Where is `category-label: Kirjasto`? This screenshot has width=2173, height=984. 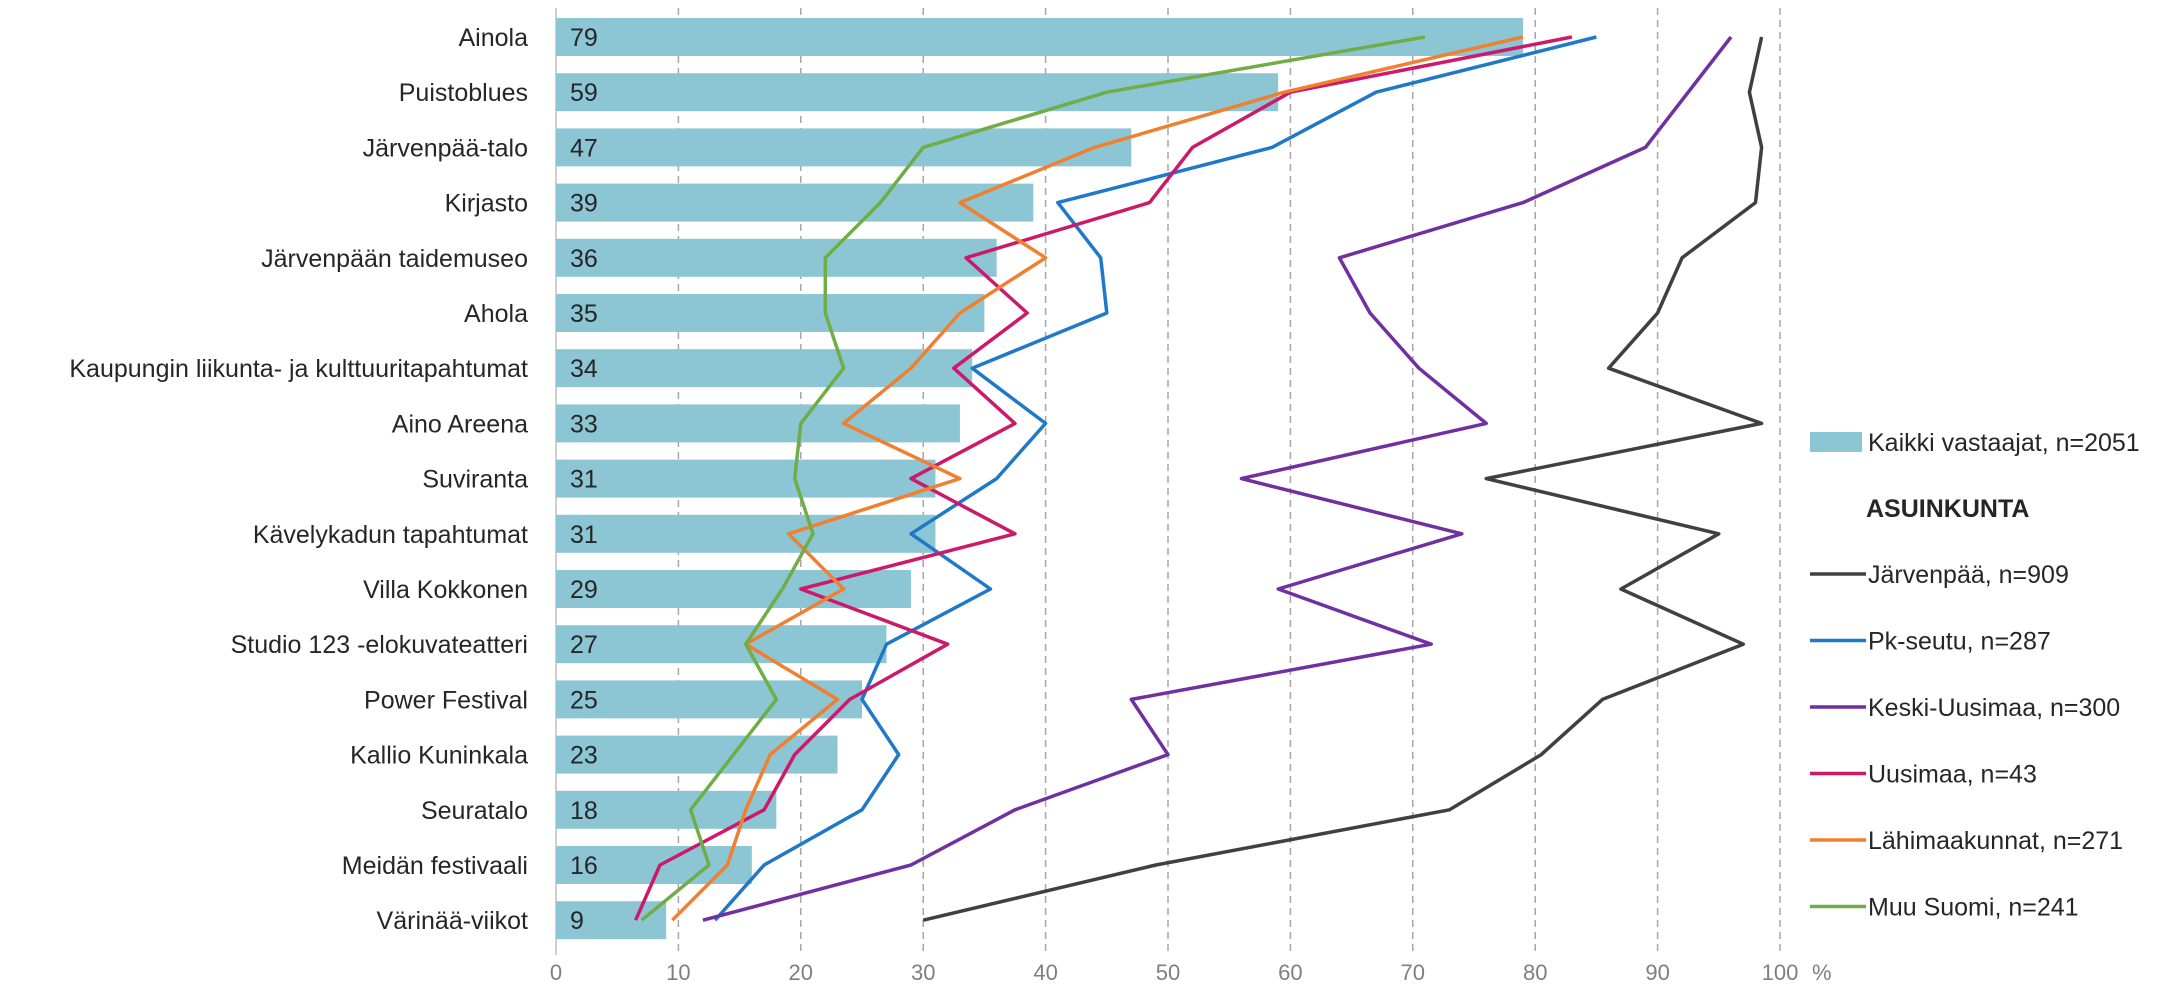 category-label: Kirjasto is located at coordinates (486, 204).